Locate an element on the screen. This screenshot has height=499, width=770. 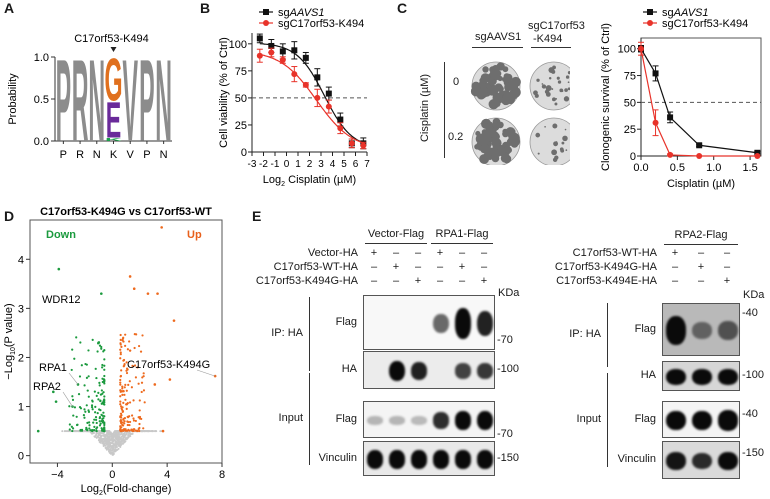
condition-label: C17orf53-WT-HA is located at coordinates (614, 253).